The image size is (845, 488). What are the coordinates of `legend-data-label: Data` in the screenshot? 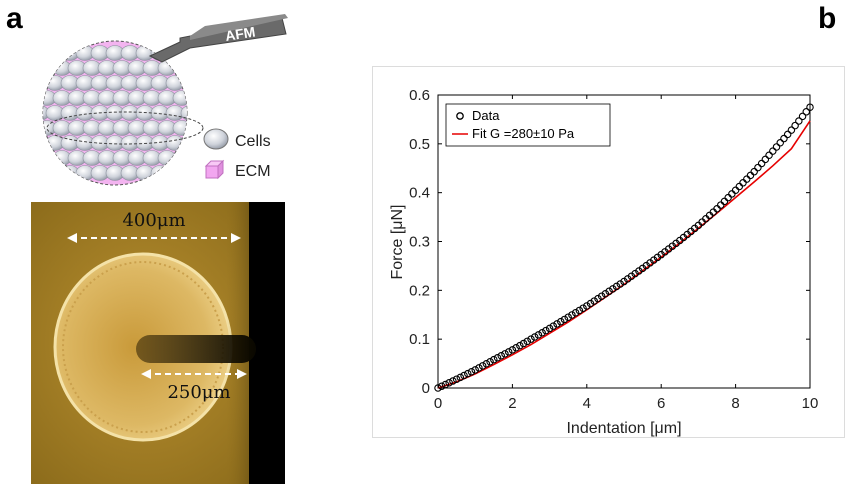 It's located at (486, 115).